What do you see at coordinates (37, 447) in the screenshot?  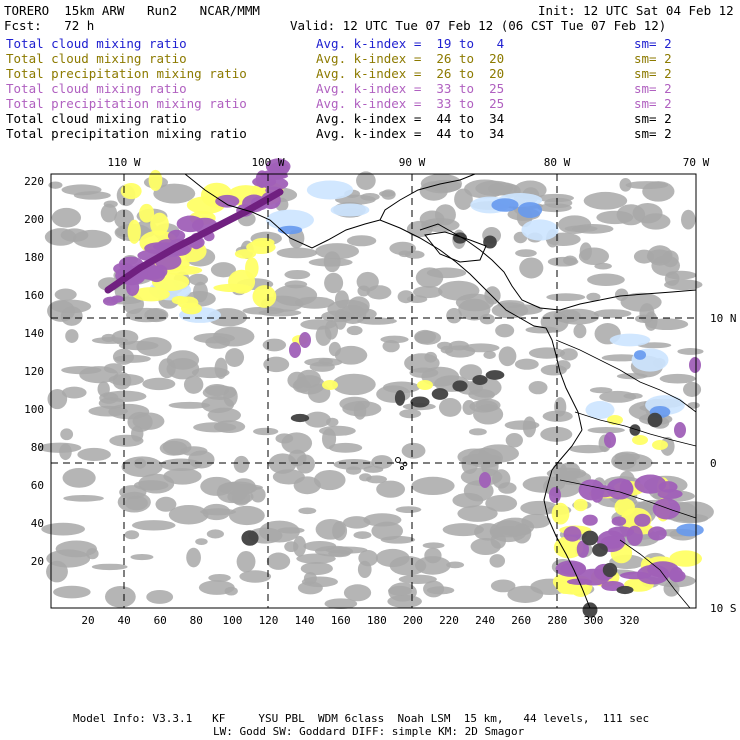 I see `y-tick-label: 80` at bounding box center [37, 447].